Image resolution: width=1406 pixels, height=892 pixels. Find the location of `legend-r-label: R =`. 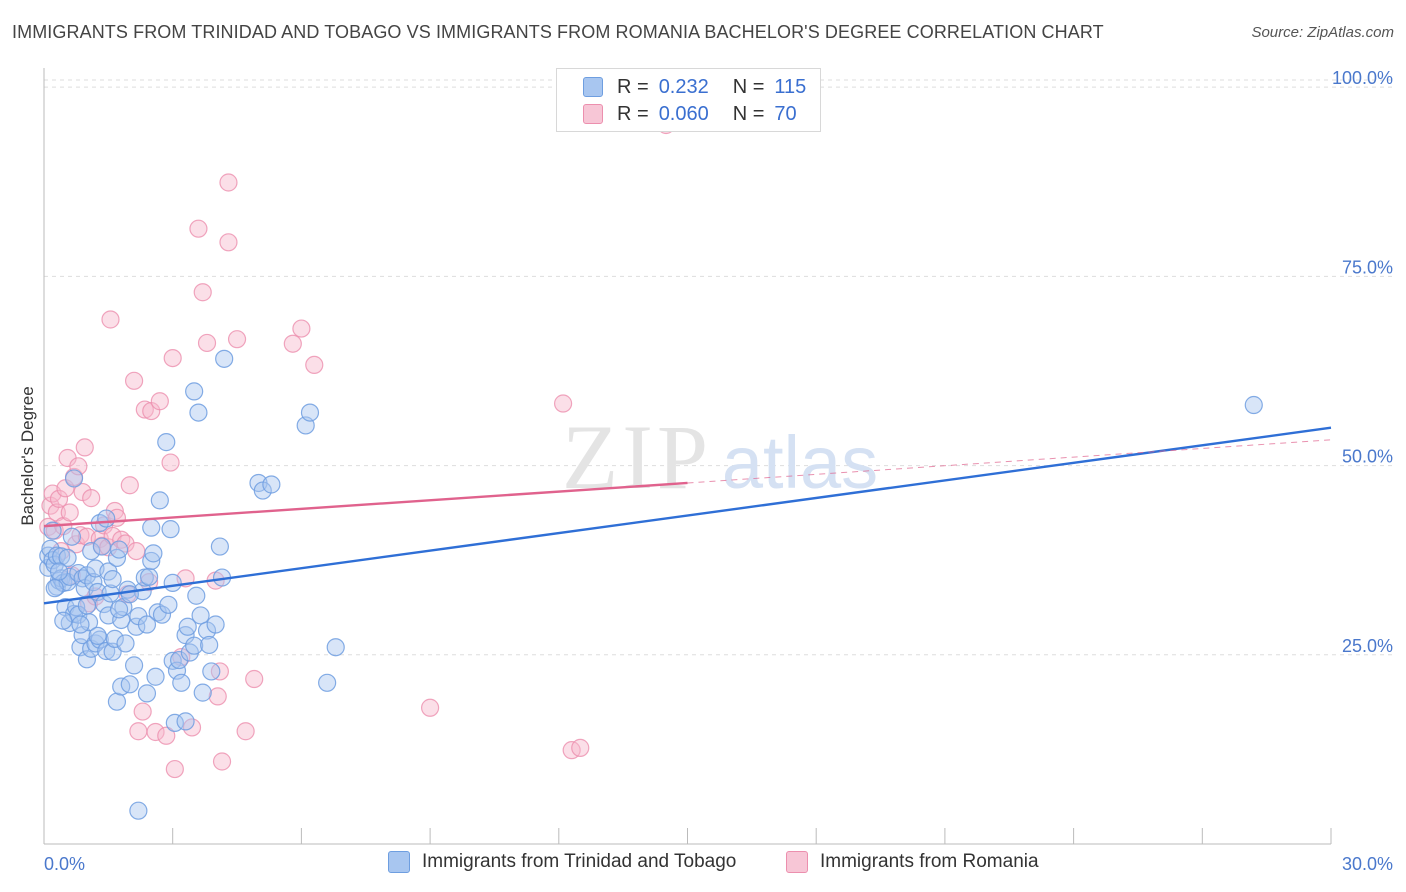

legend-r-label: R = is located at coordinates (633, 86).